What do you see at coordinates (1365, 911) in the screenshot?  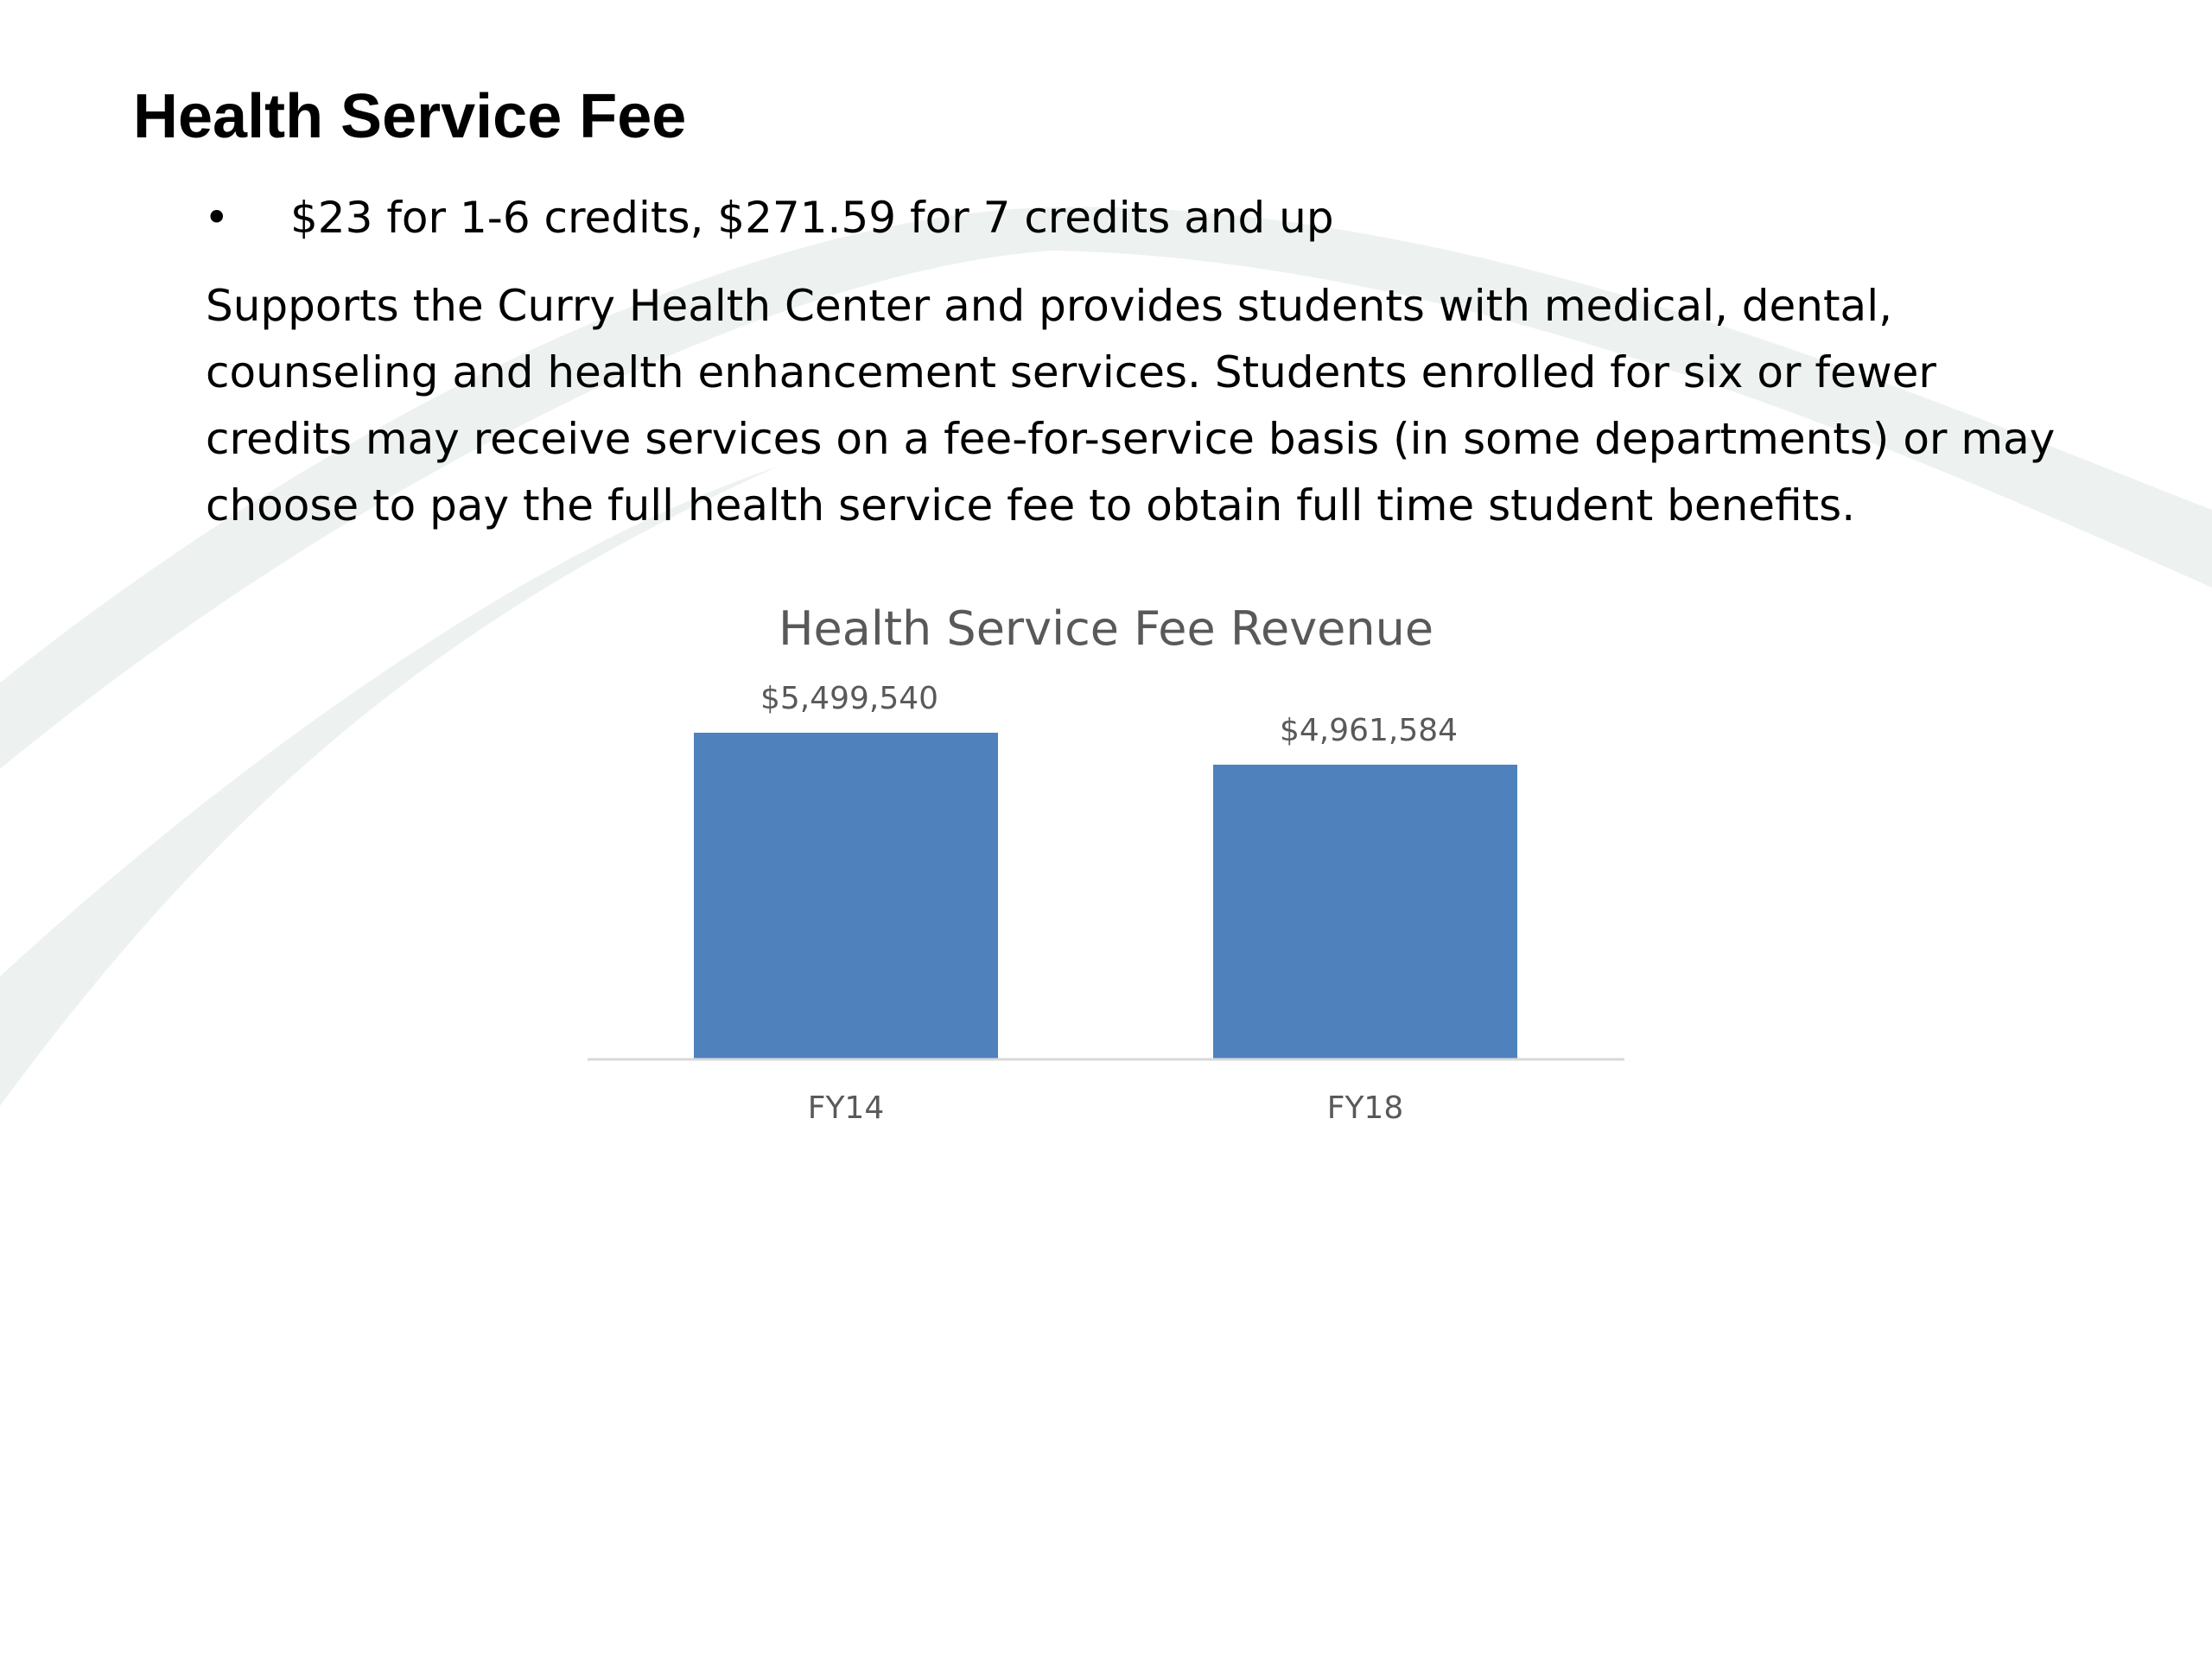 I see `bar-fy18` at bounding box center [1365, 911].